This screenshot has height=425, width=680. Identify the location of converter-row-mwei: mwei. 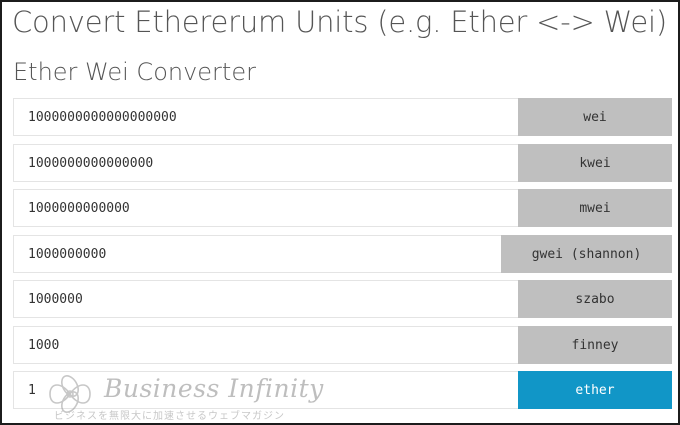
(342, 208).